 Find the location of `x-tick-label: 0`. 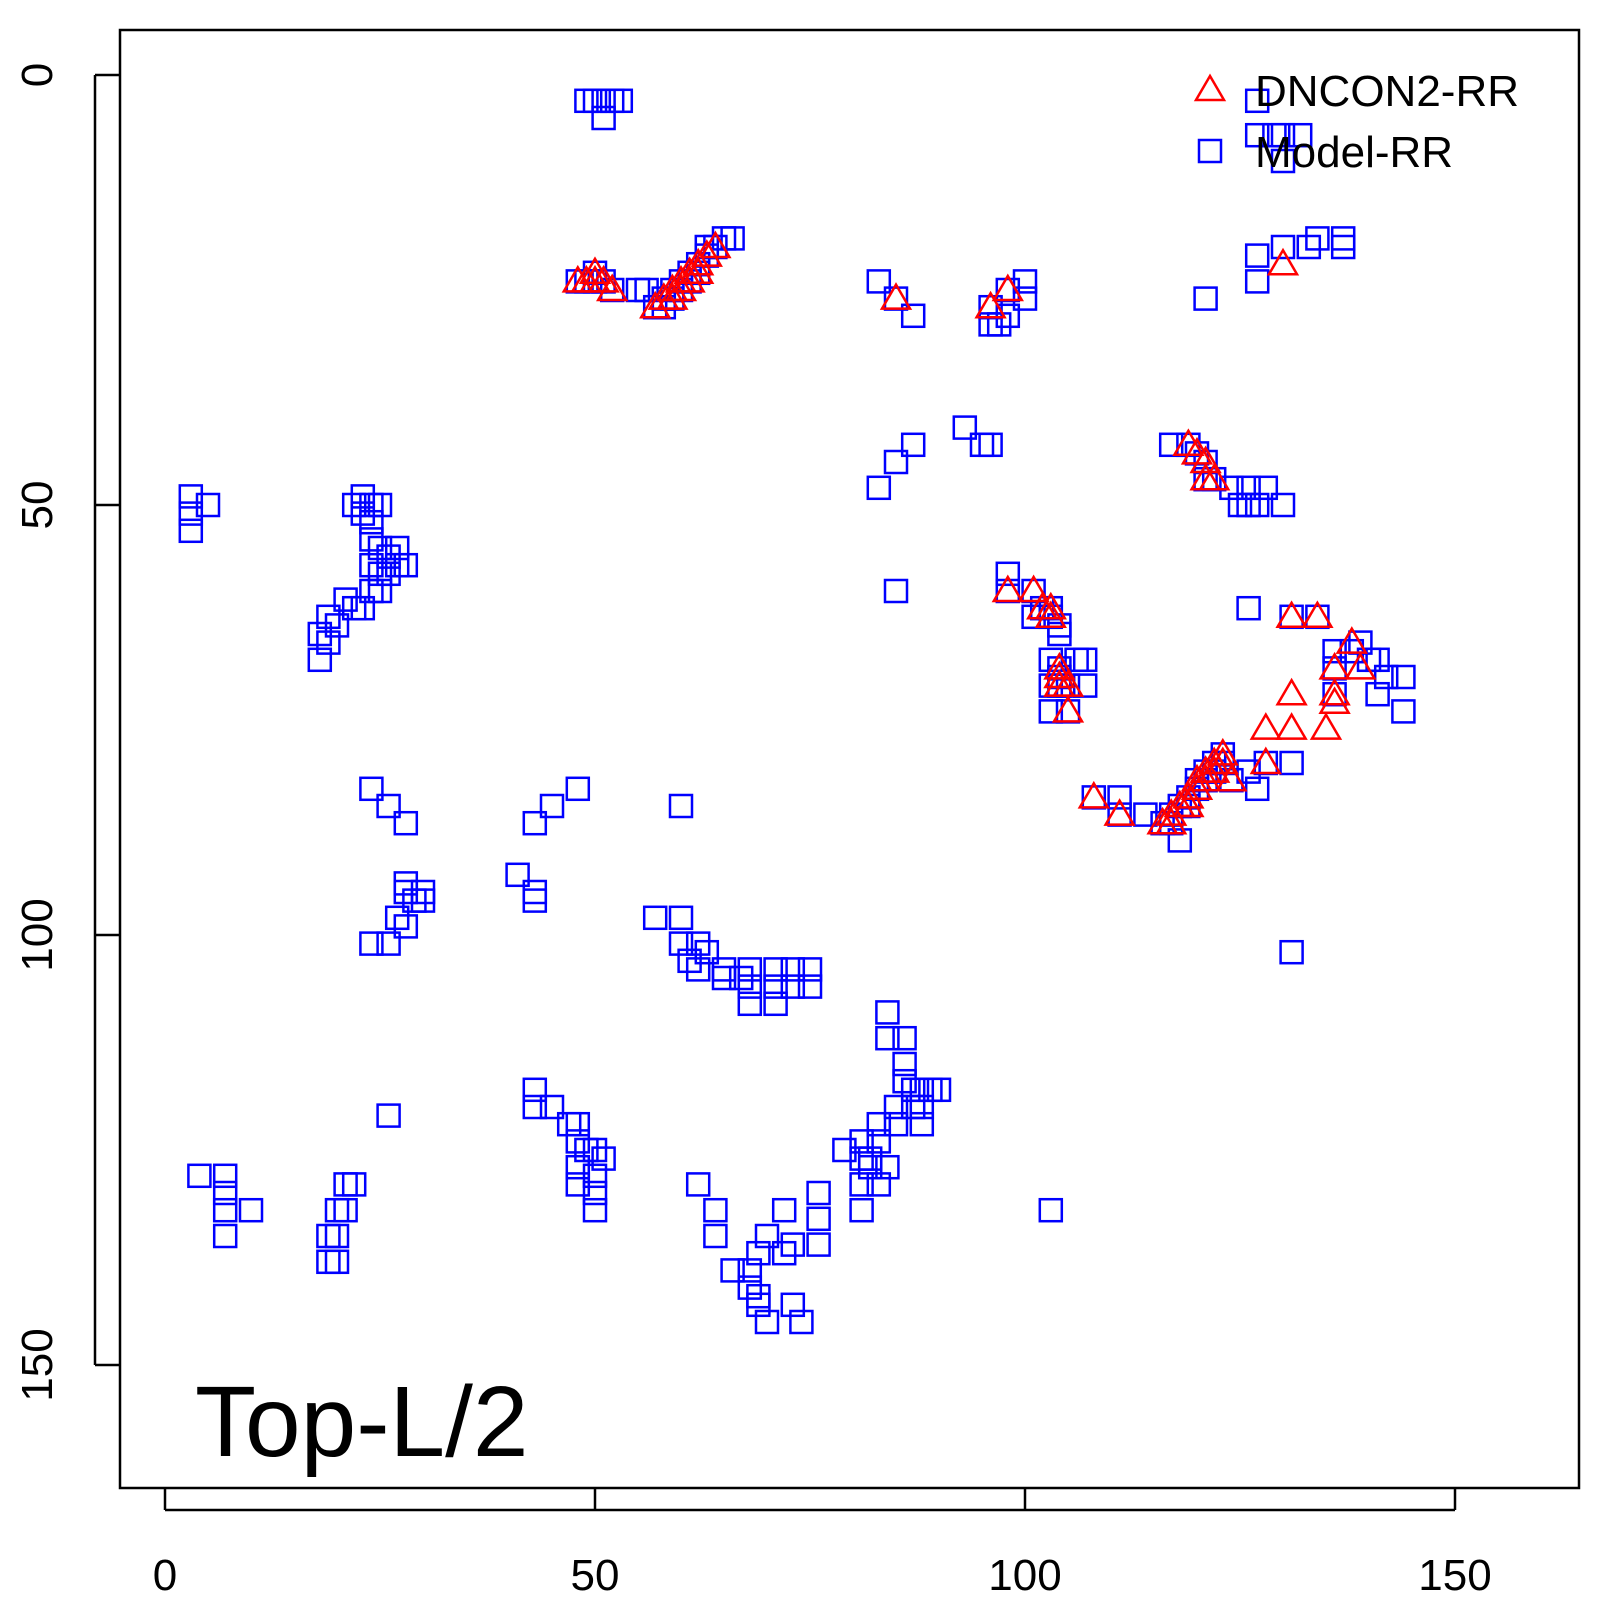

x-tick-label: 0 is located at coordinates (165, 1575).